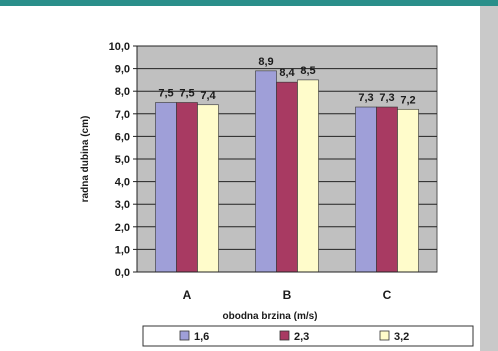 This screenshot has width=498, height=351. I want to click on data-label: 8,5, so click(307, 71).